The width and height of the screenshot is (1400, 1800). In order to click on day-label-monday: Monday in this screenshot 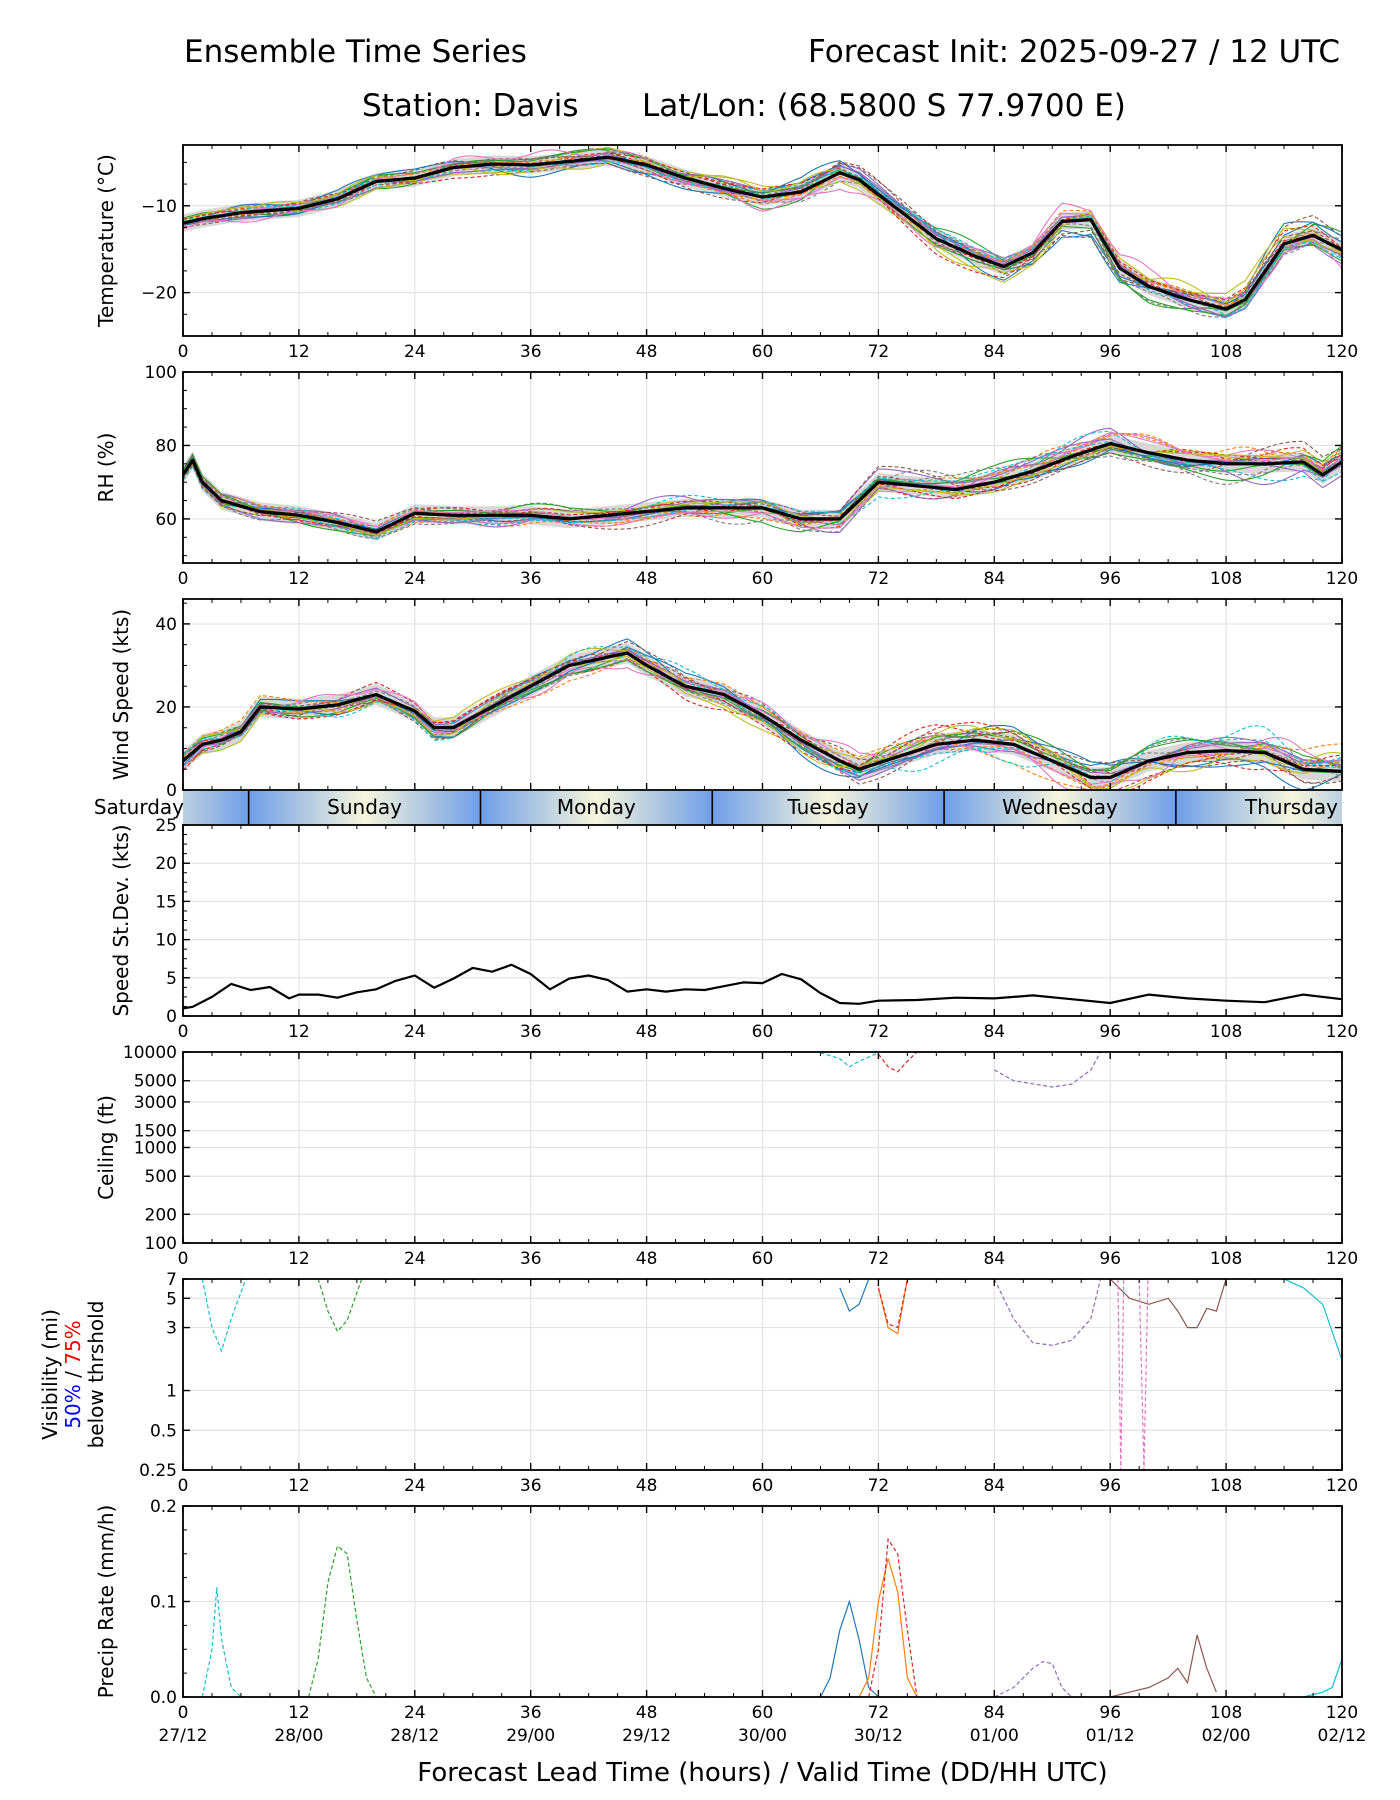, I will do `click(596, 807)`.